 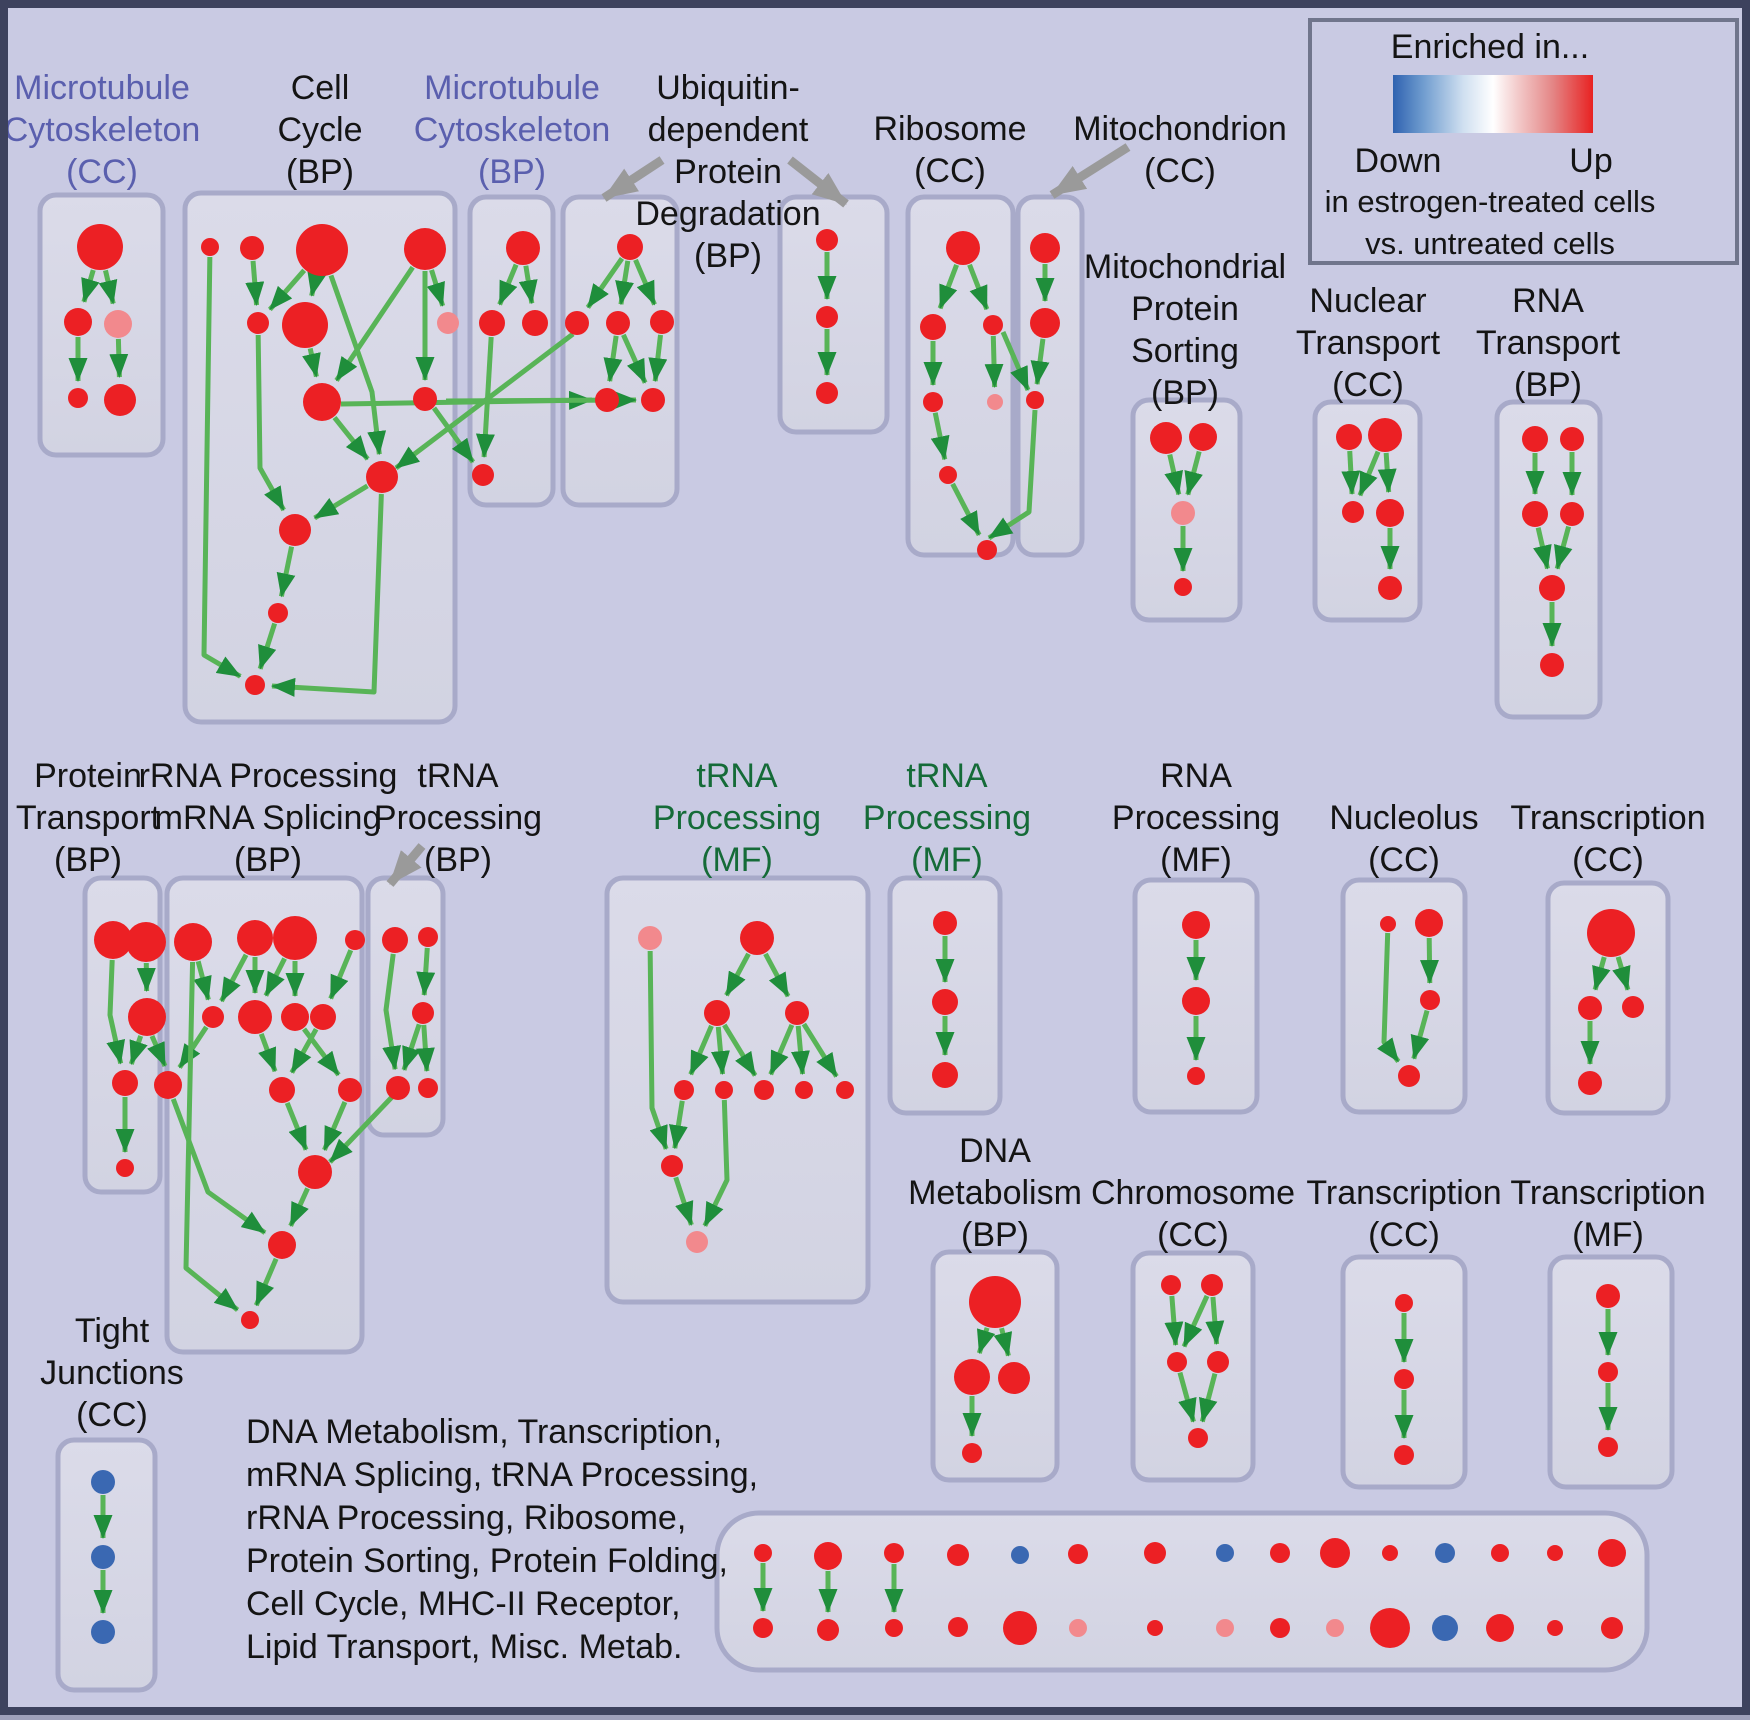 I want to click on cluster-label-mitochondrion-cc: Mitochondrion, so click(x=1180, y=129).